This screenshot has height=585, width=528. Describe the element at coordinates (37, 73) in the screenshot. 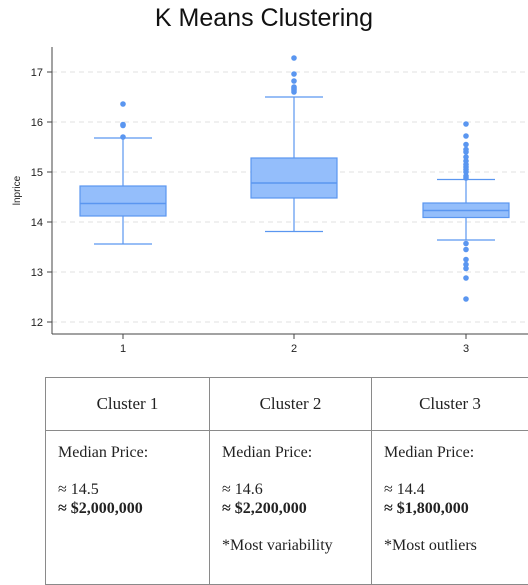

I see `y-tick-label: 17` at that location.